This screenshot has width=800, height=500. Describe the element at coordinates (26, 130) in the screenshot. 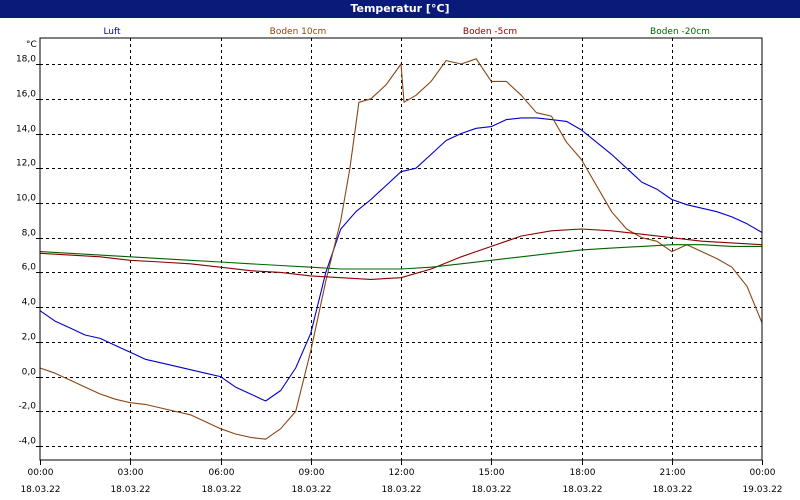

I see `y-tick-label: 14,0` at that location.